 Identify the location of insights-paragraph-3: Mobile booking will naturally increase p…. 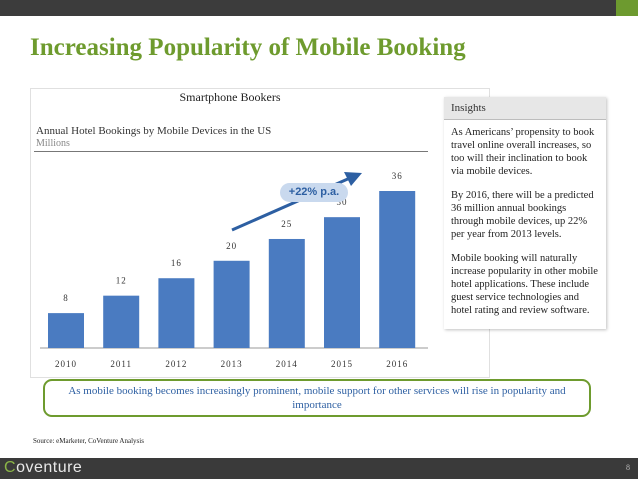
(524, 284).